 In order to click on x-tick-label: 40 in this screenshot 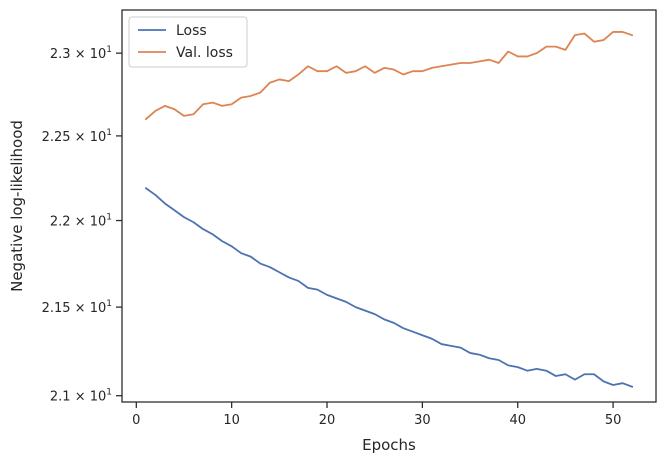, I will do `click(517, 420)`.